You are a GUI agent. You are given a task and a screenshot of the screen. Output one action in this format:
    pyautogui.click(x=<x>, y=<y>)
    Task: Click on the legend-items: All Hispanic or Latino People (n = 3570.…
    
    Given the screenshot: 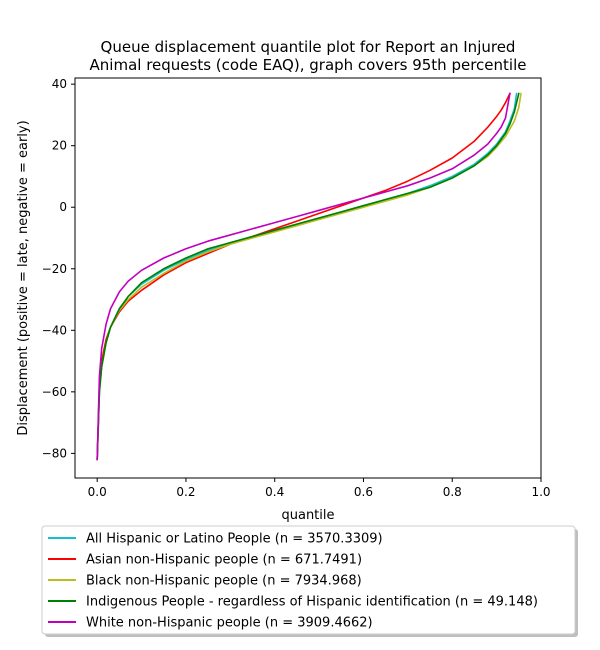 What is the action you would take?
    pyautogui.click(x=293, y=581)
    